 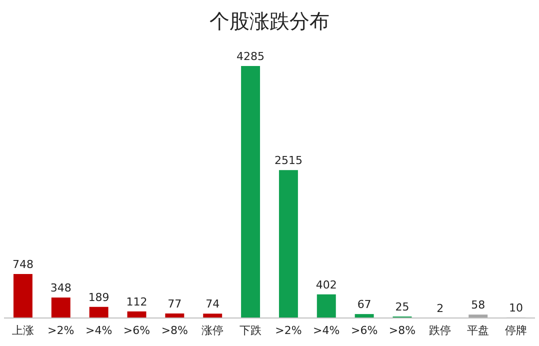 What do you see at coordinates (250, 56) in the screenshot?
I see `data-label: 4285` at bounding box center [250, 56].